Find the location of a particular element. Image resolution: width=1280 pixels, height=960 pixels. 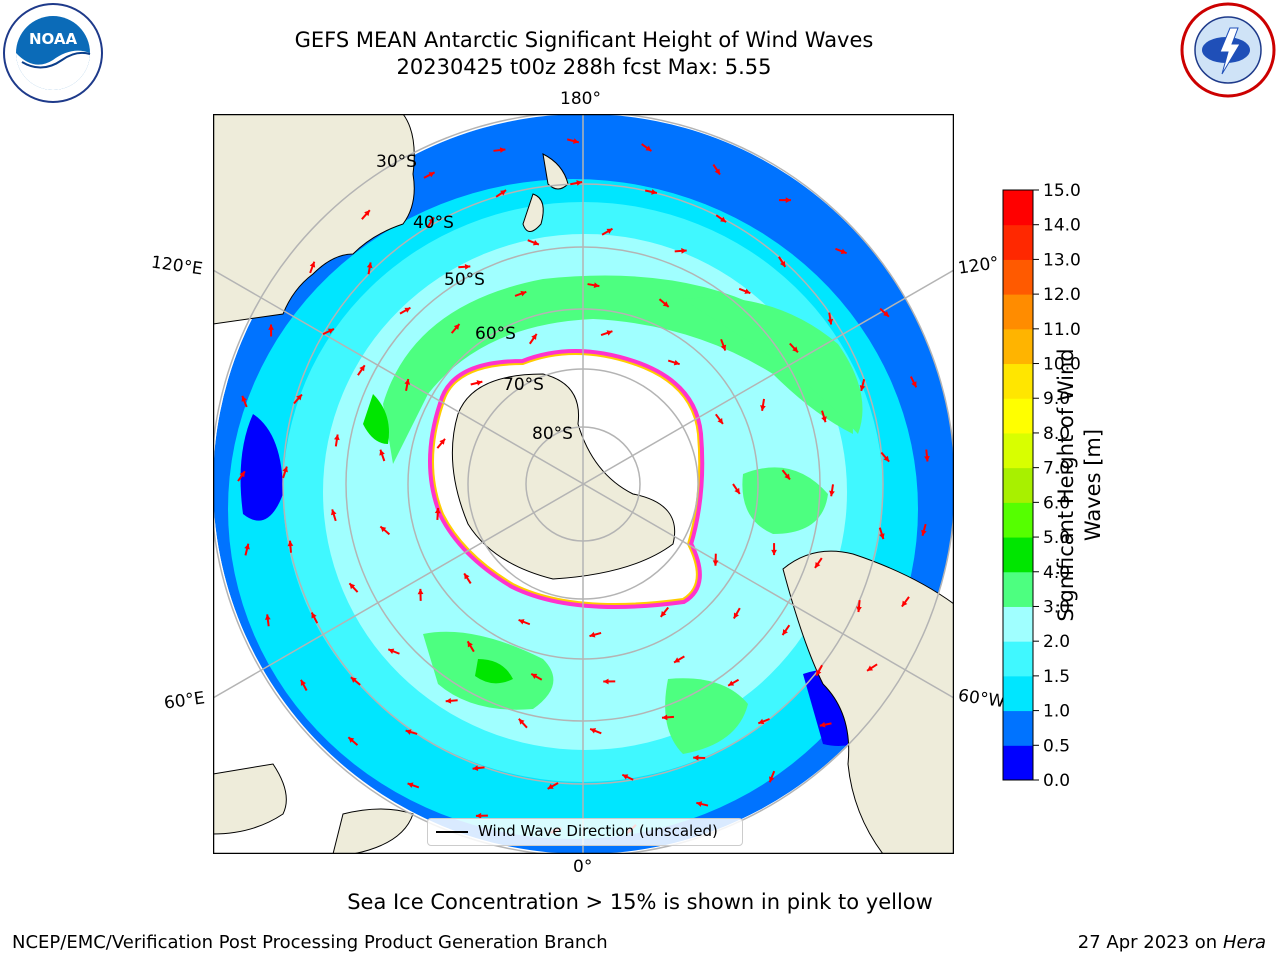

colorbar-tick-label: 2.0 is located at coordinates (1056, 642).